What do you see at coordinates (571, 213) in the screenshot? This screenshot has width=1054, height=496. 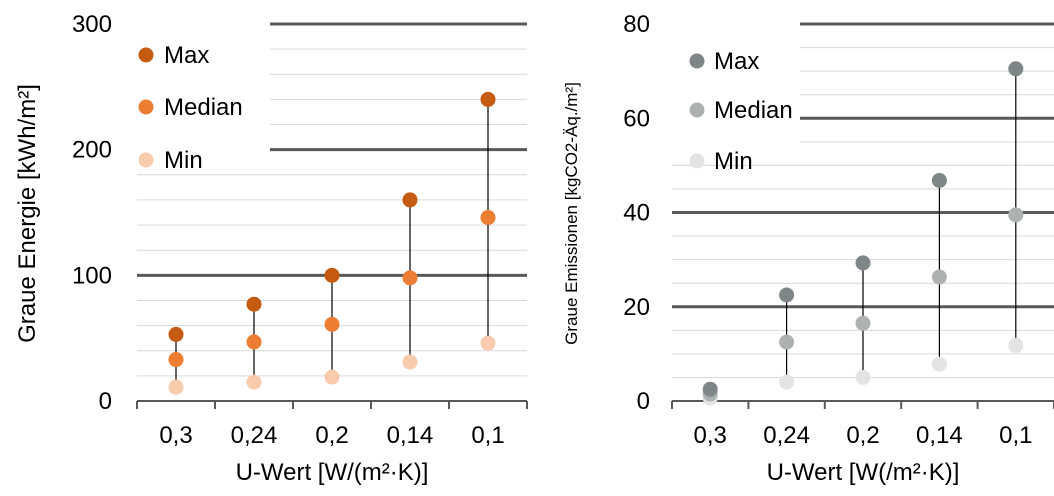 I see `emissions-y-axis-label: Graue Emissionen [kgCO2-Äq./m²]` at bounding box center [571, 213].